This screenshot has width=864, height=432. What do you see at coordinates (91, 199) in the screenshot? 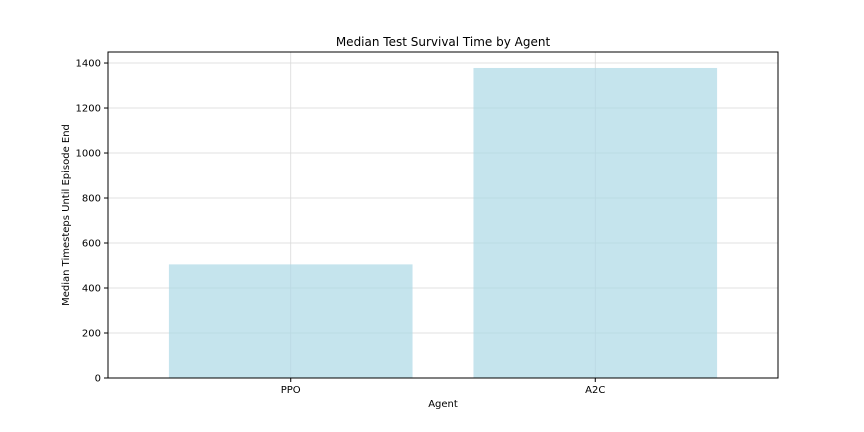
I see `y-tick-label: 800` at bounding box center [91, 199].